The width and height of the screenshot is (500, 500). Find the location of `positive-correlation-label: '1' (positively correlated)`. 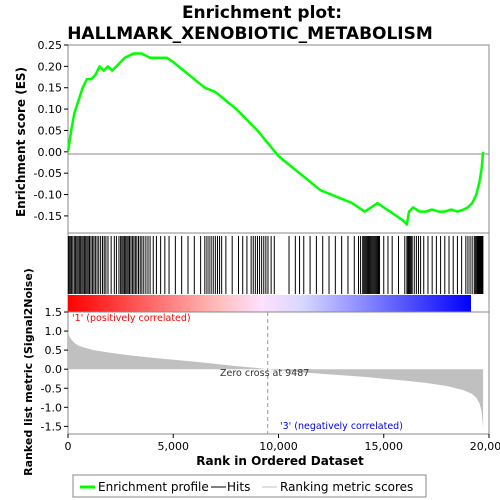

positive-correlation-label: '1' (positively correlated) is located at coordinates (131, 318).